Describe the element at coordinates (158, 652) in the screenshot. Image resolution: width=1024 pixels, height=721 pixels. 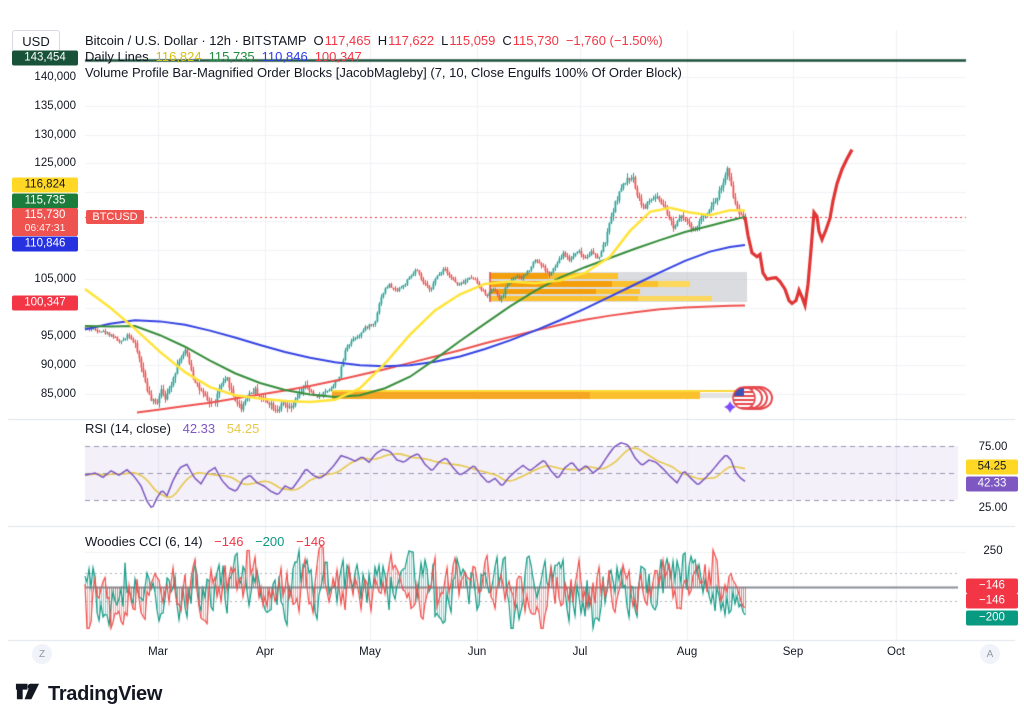
I see `month-label: Mar` at that location.